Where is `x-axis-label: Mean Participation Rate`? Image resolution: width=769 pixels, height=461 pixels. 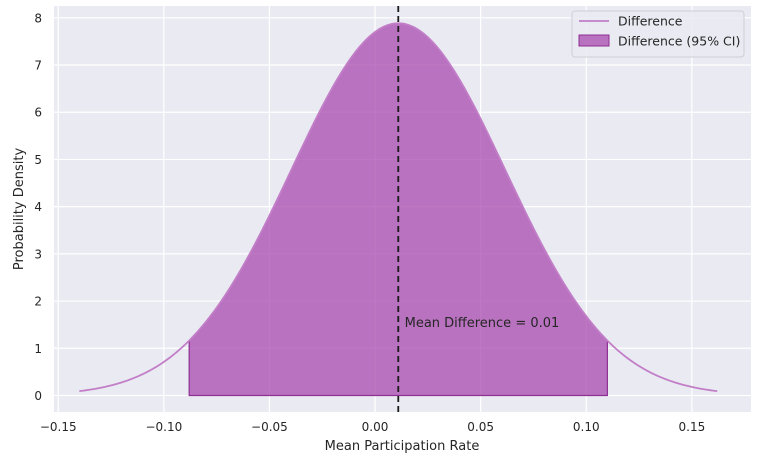
x-axis-label: Mean Participation Rate is located at coordinates (402, 446).